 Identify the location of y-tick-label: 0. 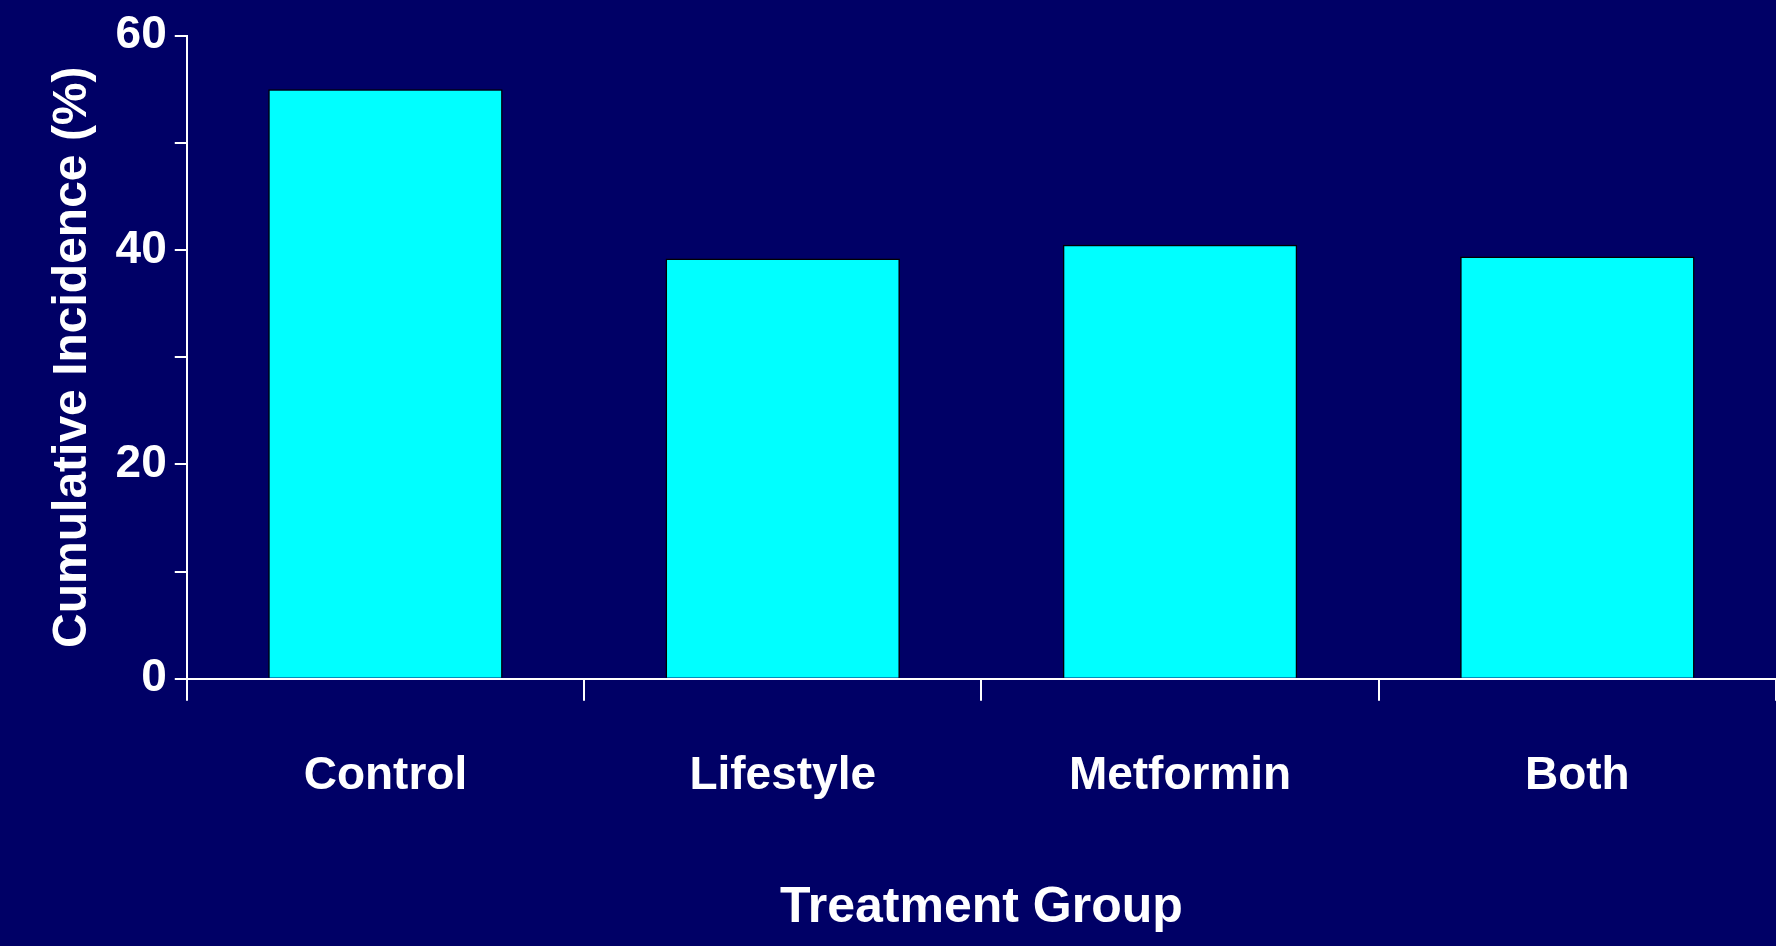
(154, 675).